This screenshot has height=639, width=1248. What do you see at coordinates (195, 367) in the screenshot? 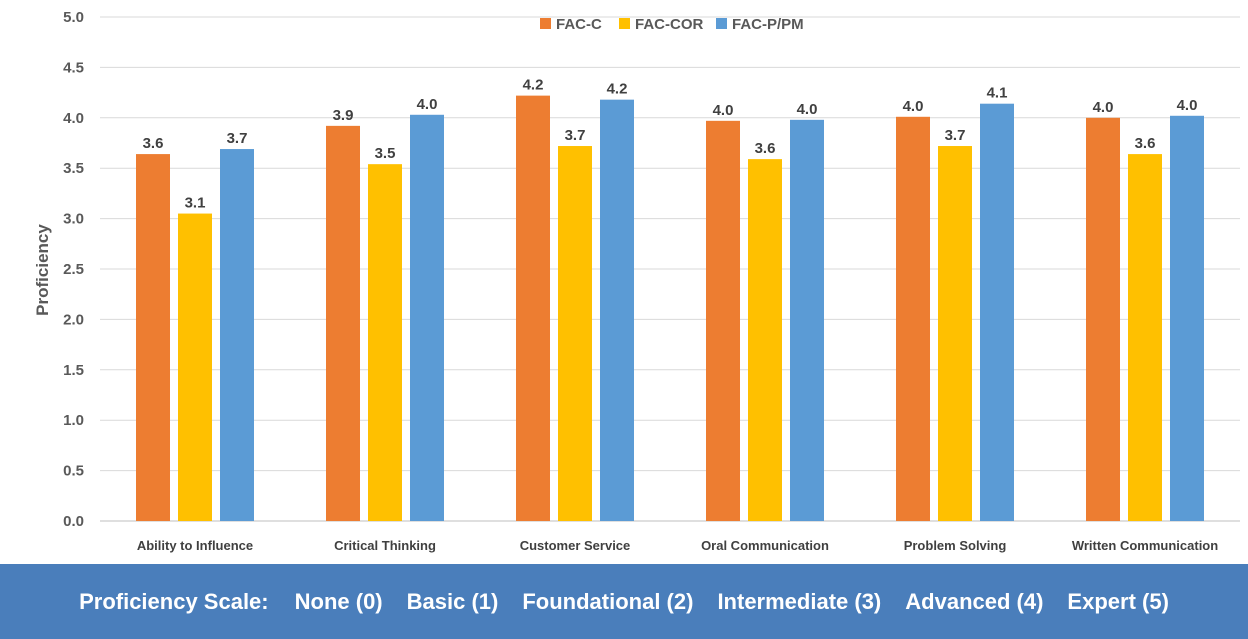
I see `bar-fac-cor-ability-to-influence` at bounding box center [195, 367].